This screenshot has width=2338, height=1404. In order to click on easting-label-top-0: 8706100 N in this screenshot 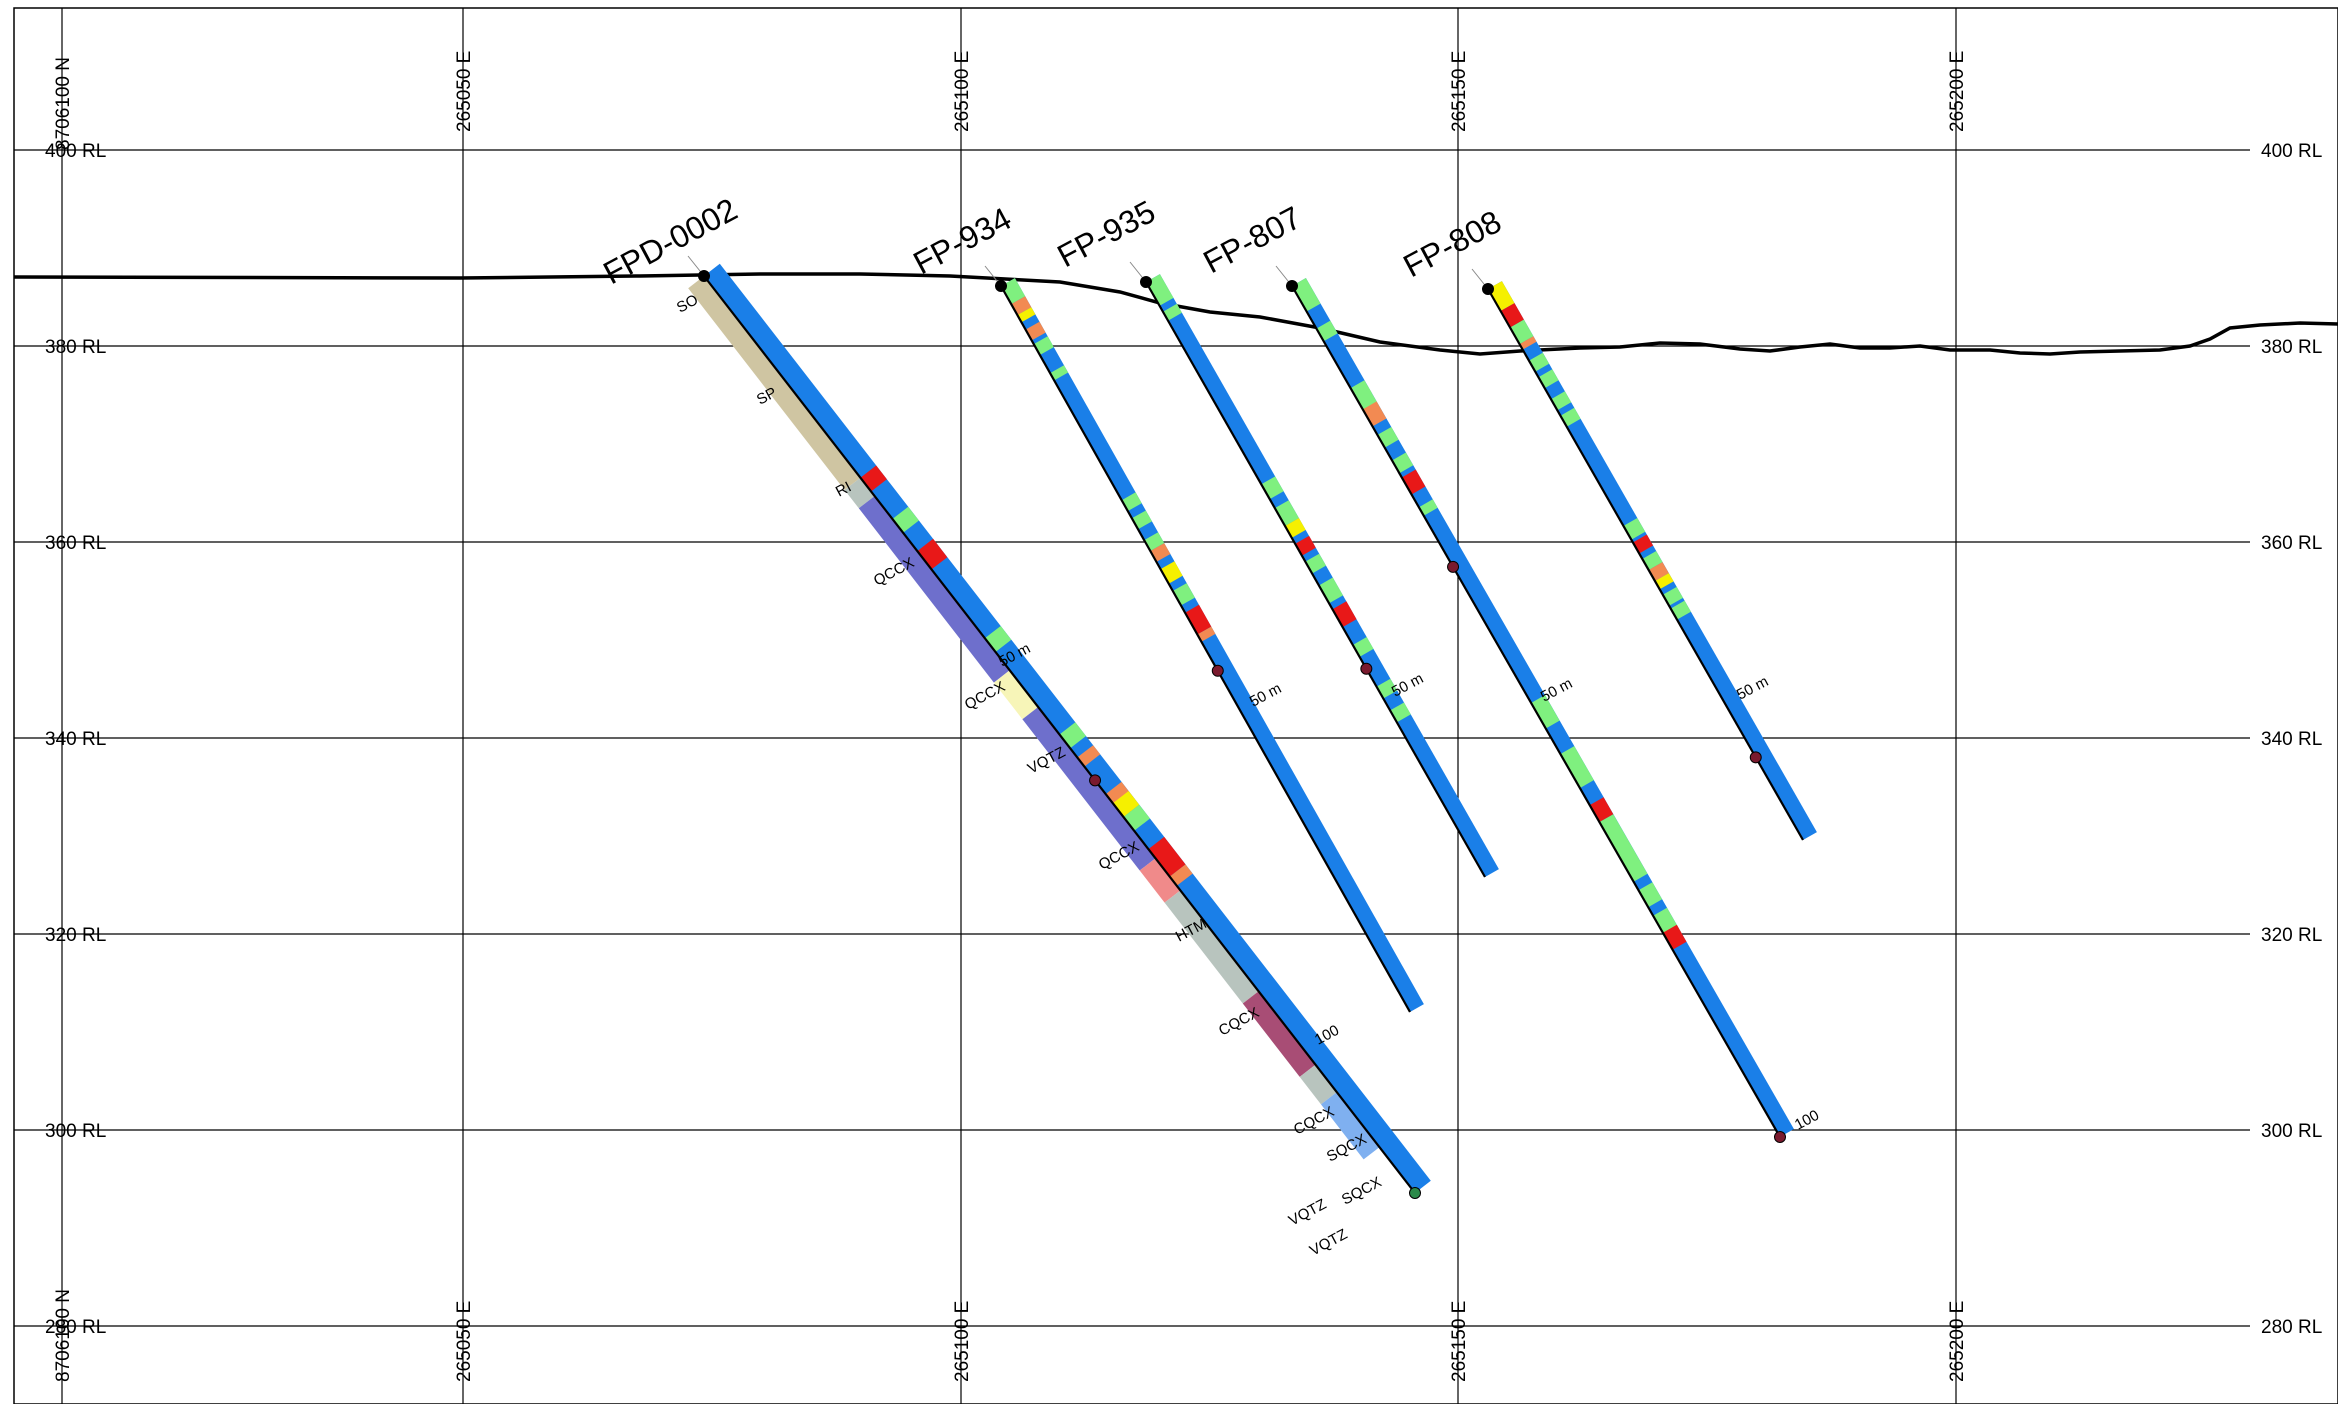, I will do `click(63, 103)`.